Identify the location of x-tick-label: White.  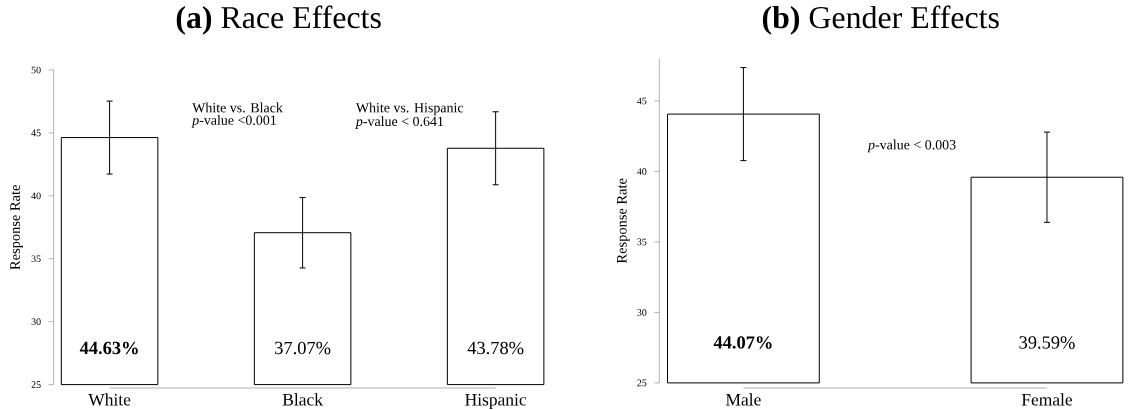
(109, 399).